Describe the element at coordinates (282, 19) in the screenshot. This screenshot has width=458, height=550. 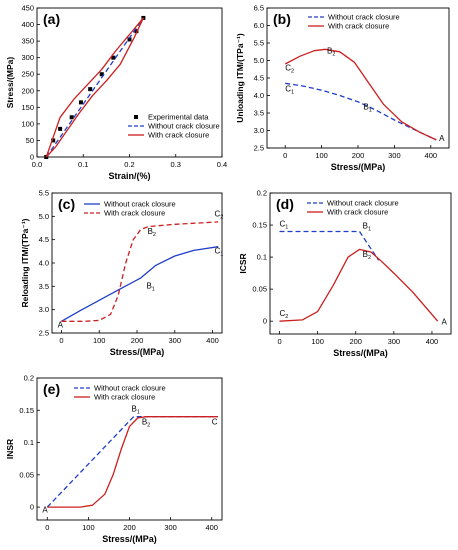
I see `panel-label: (b)` at that location.